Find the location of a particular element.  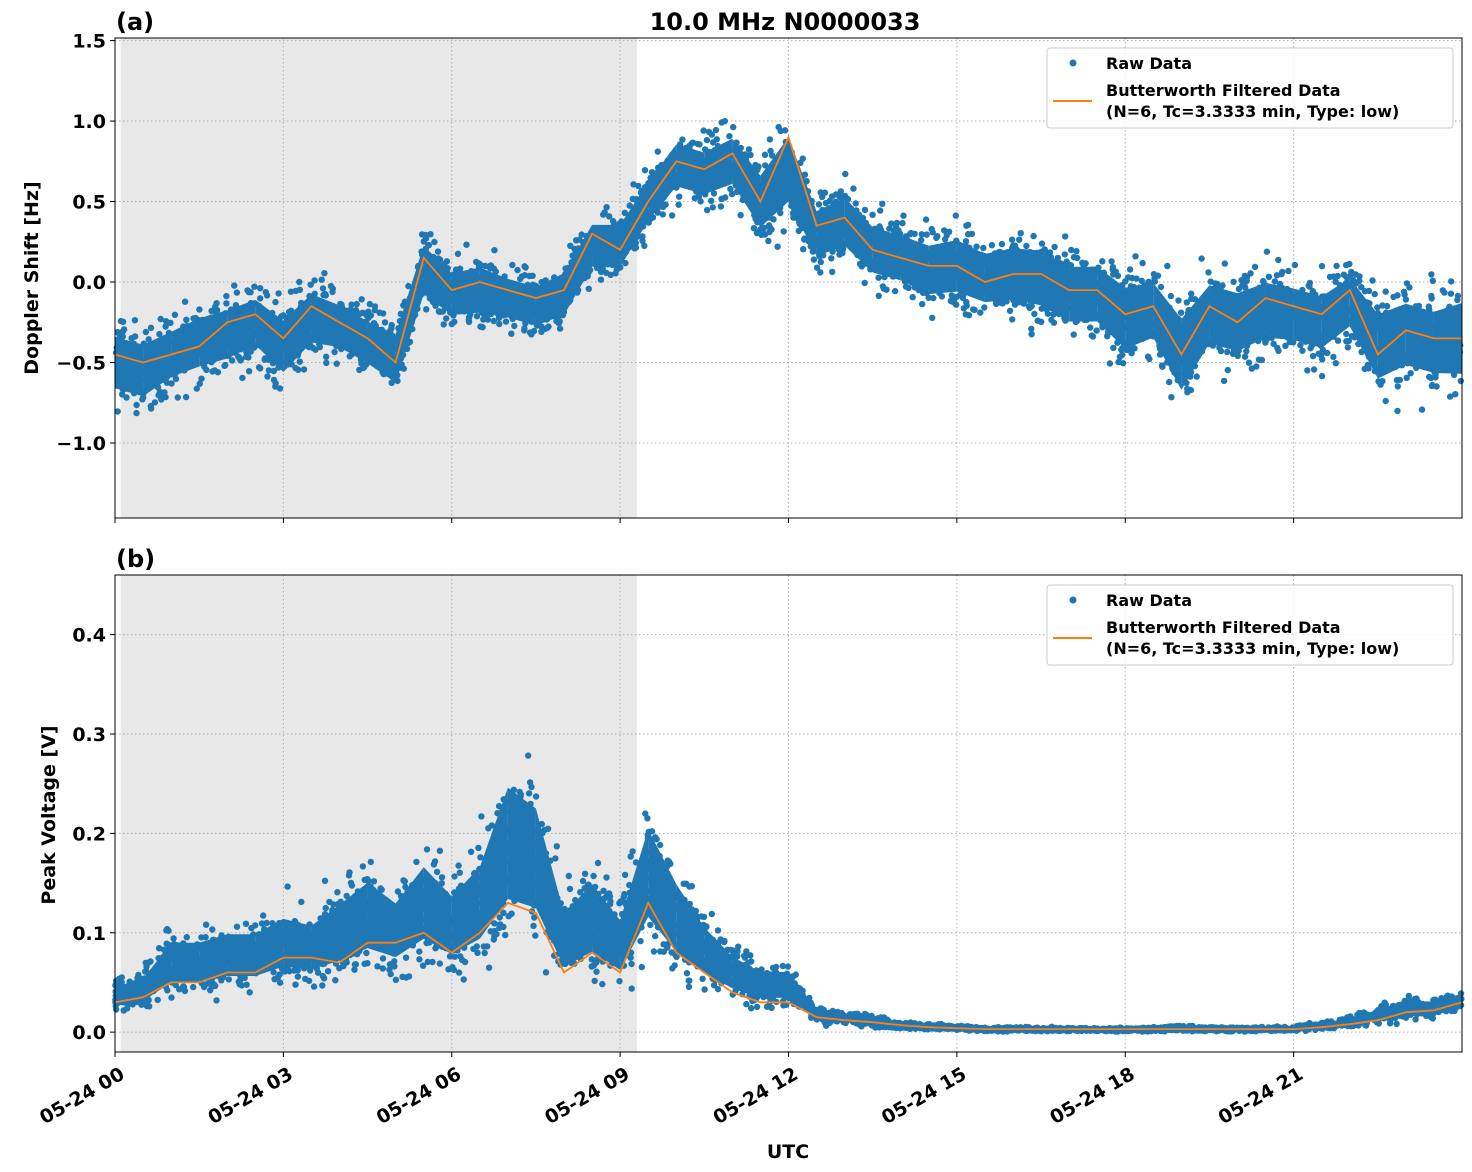

nighttime-shading-a is located at coordinates (378, 278).